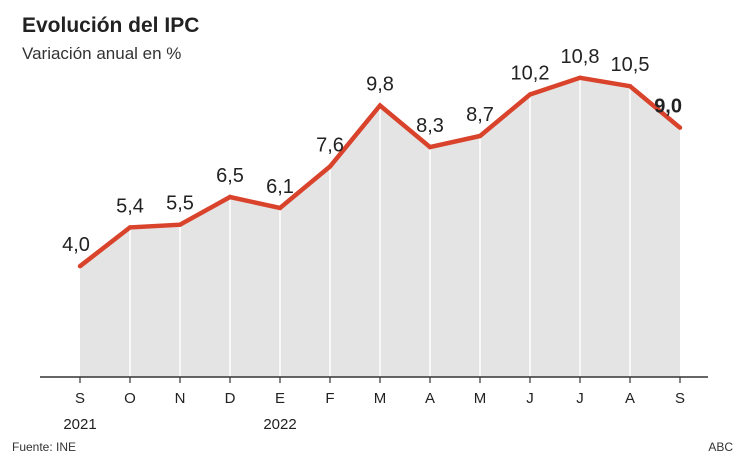 The height and width of the screenshot is (463, 748). Describe the element at coordinates (380, 85) in the screenshot. I see `data-label: 9,8` at that location.